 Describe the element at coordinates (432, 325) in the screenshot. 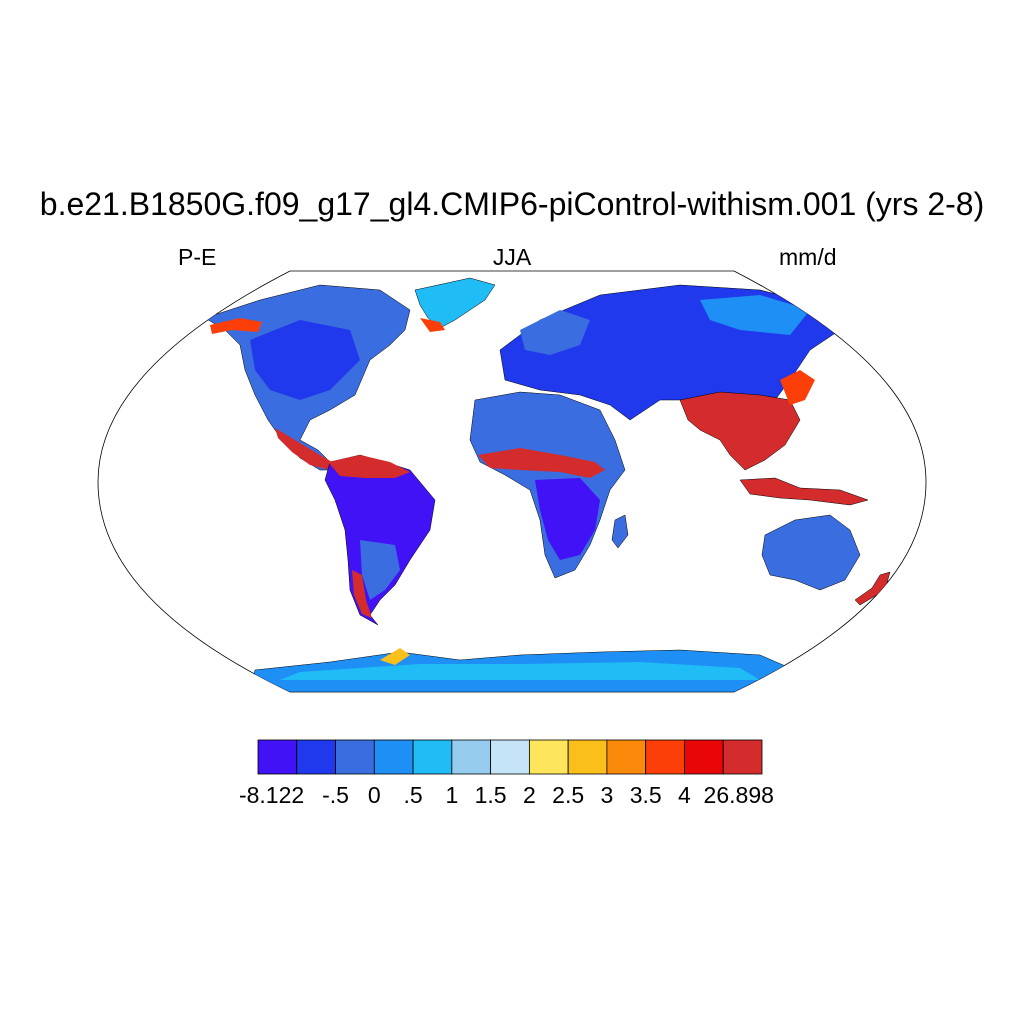

I see `greenland-coast` at that location.